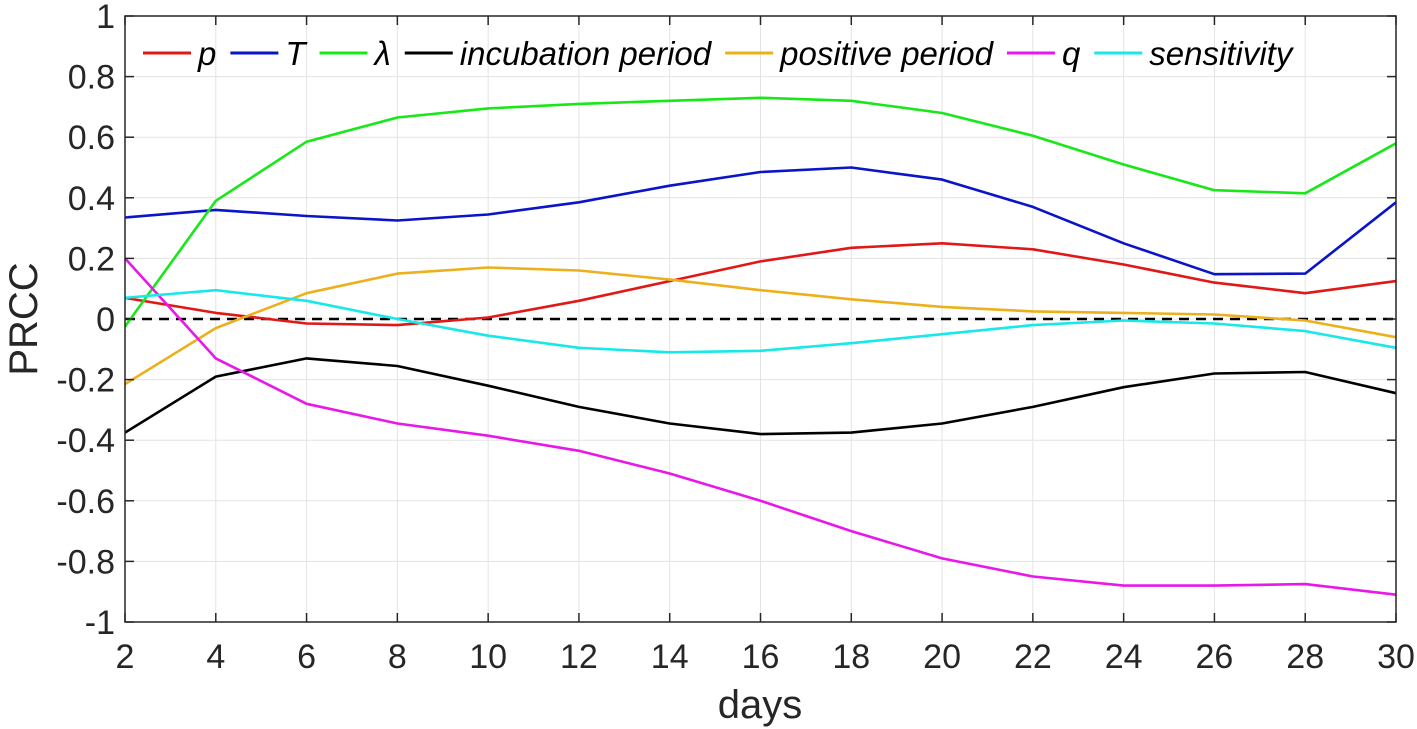  What do you see at coordinates (760, 705) in the screenshot?
I see `x-axis-title: days` at bounding box center [760, 705].